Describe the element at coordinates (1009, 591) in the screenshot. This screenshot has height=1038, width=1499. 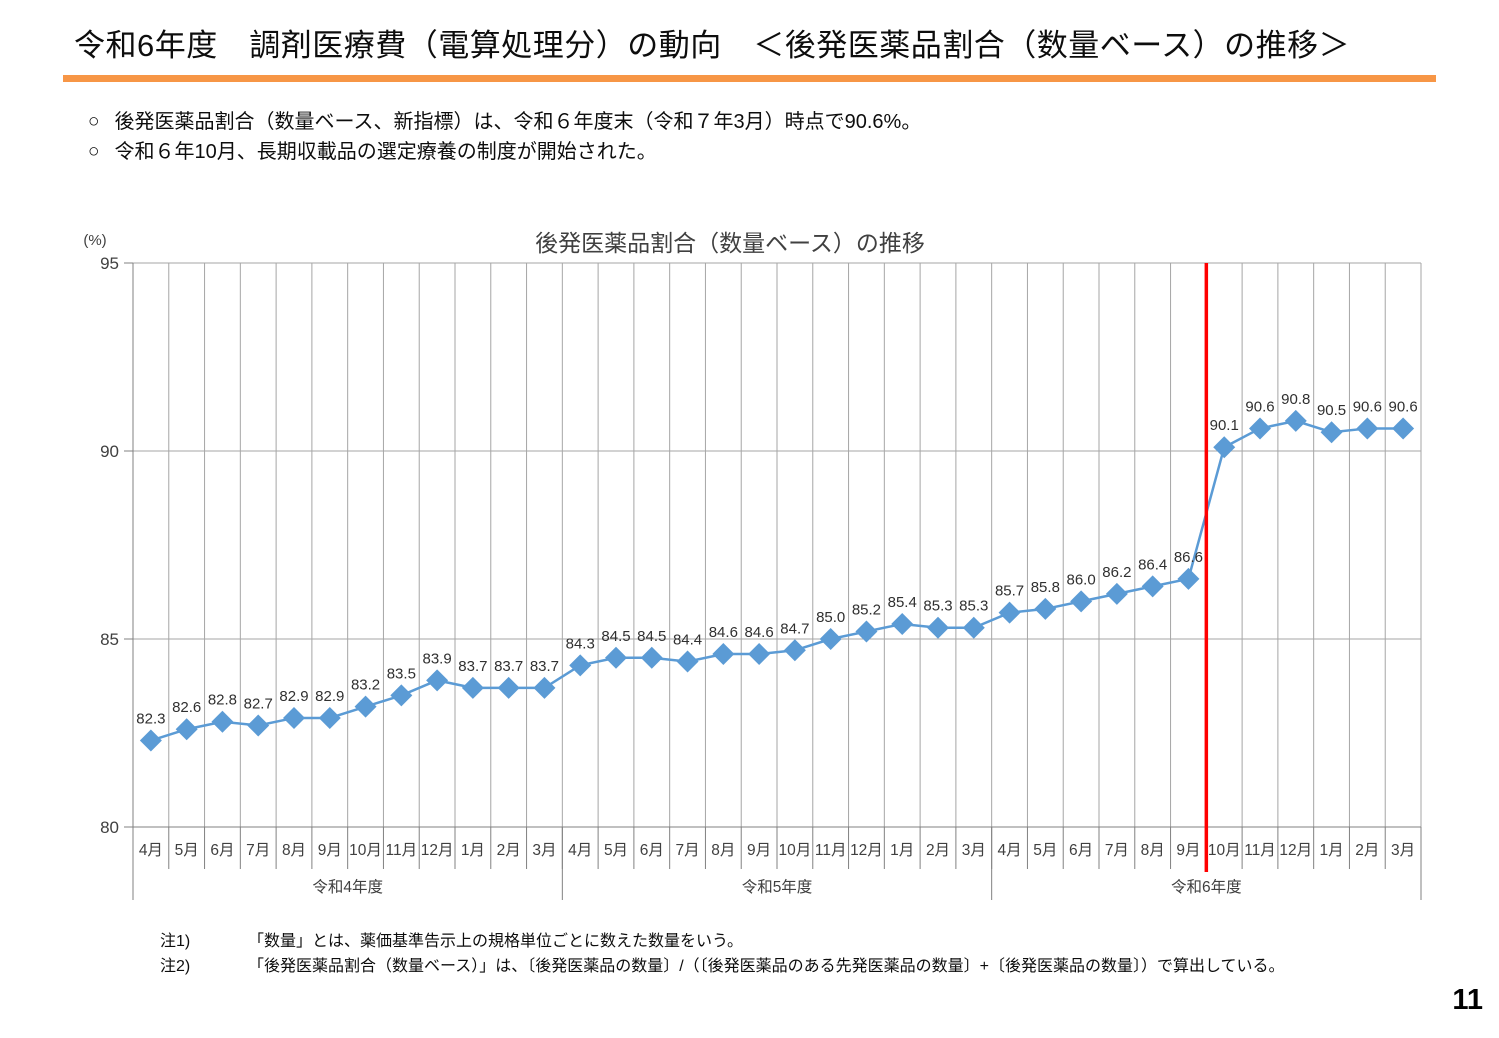
I see `data-value-label: 85.7` at that location.